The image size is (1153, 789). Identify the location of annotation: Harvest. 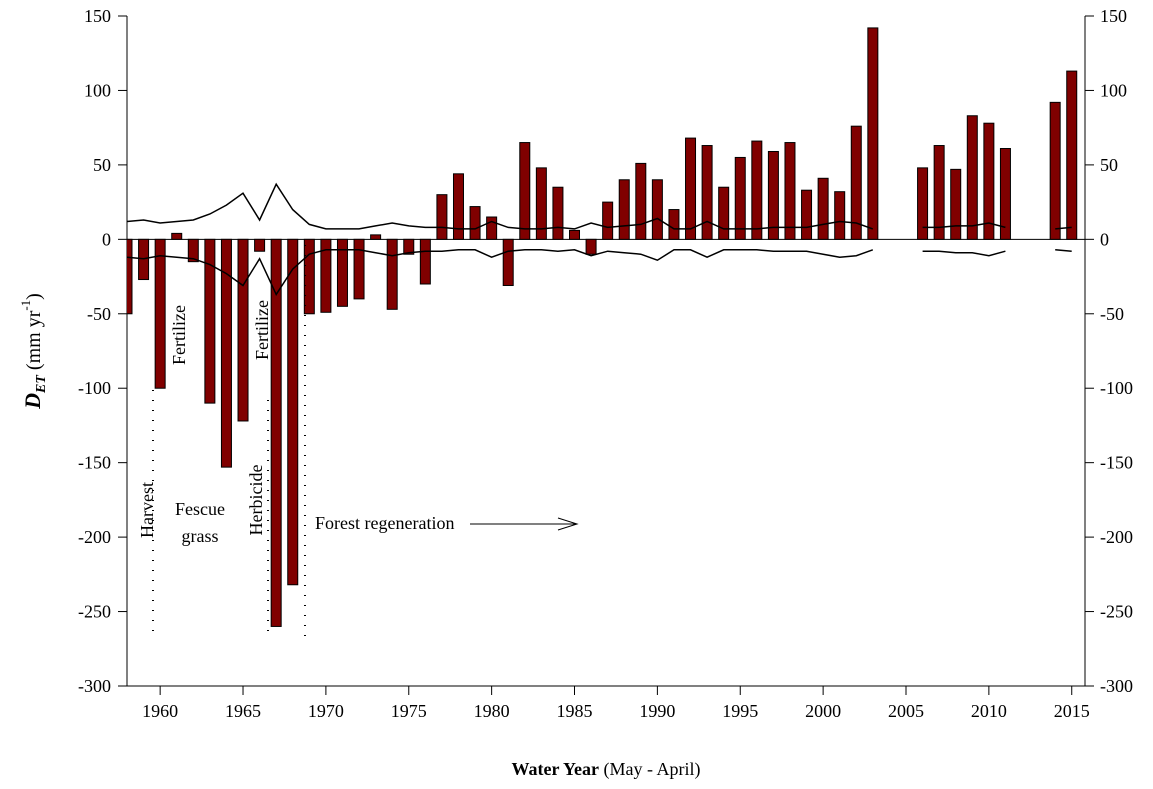
(147, 510).